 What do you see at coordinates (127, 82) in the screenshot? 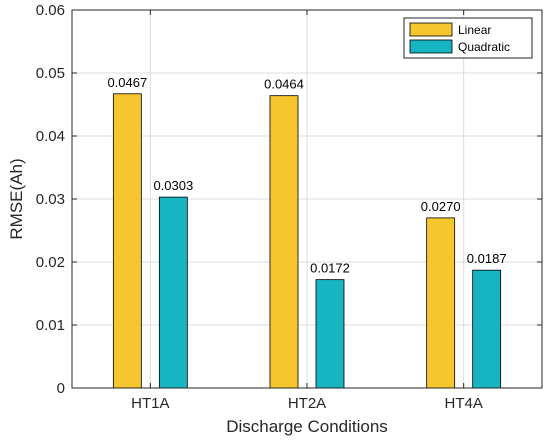
I see `data-label-linear-ht1a: 0.0467` at bounding box center [127, 82].